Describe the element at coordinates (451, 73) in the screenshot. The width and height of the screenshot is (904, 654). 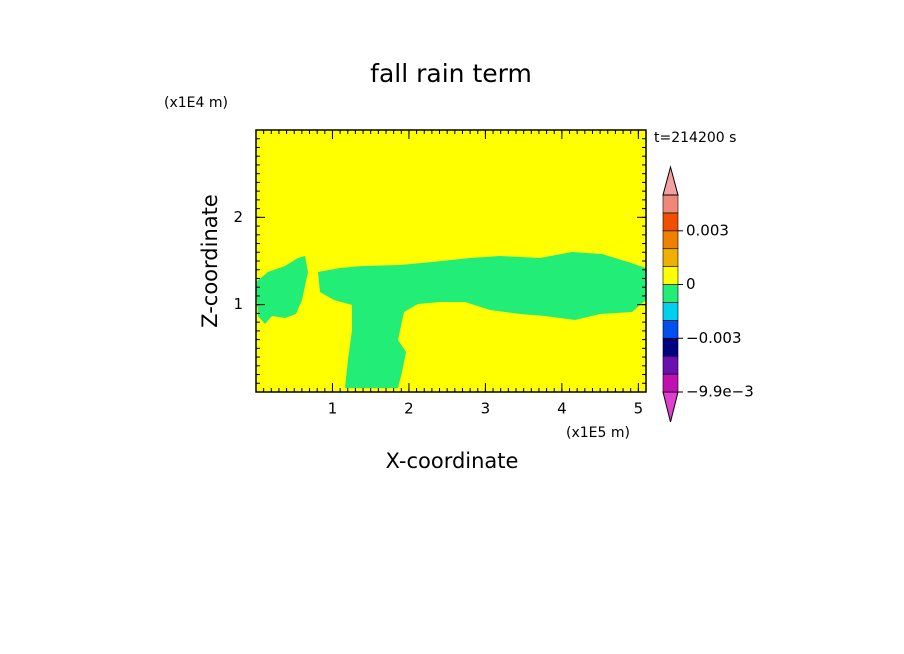
I see `chart-title: fall rain term` at that location.